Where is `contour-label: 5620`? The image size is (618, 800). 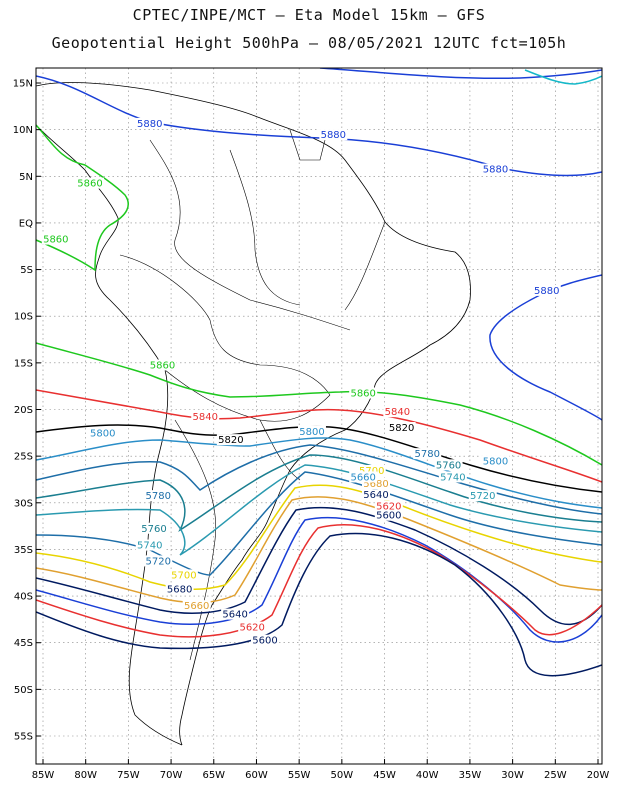 contour-label: 5620 is located at coordinates (388, 506).